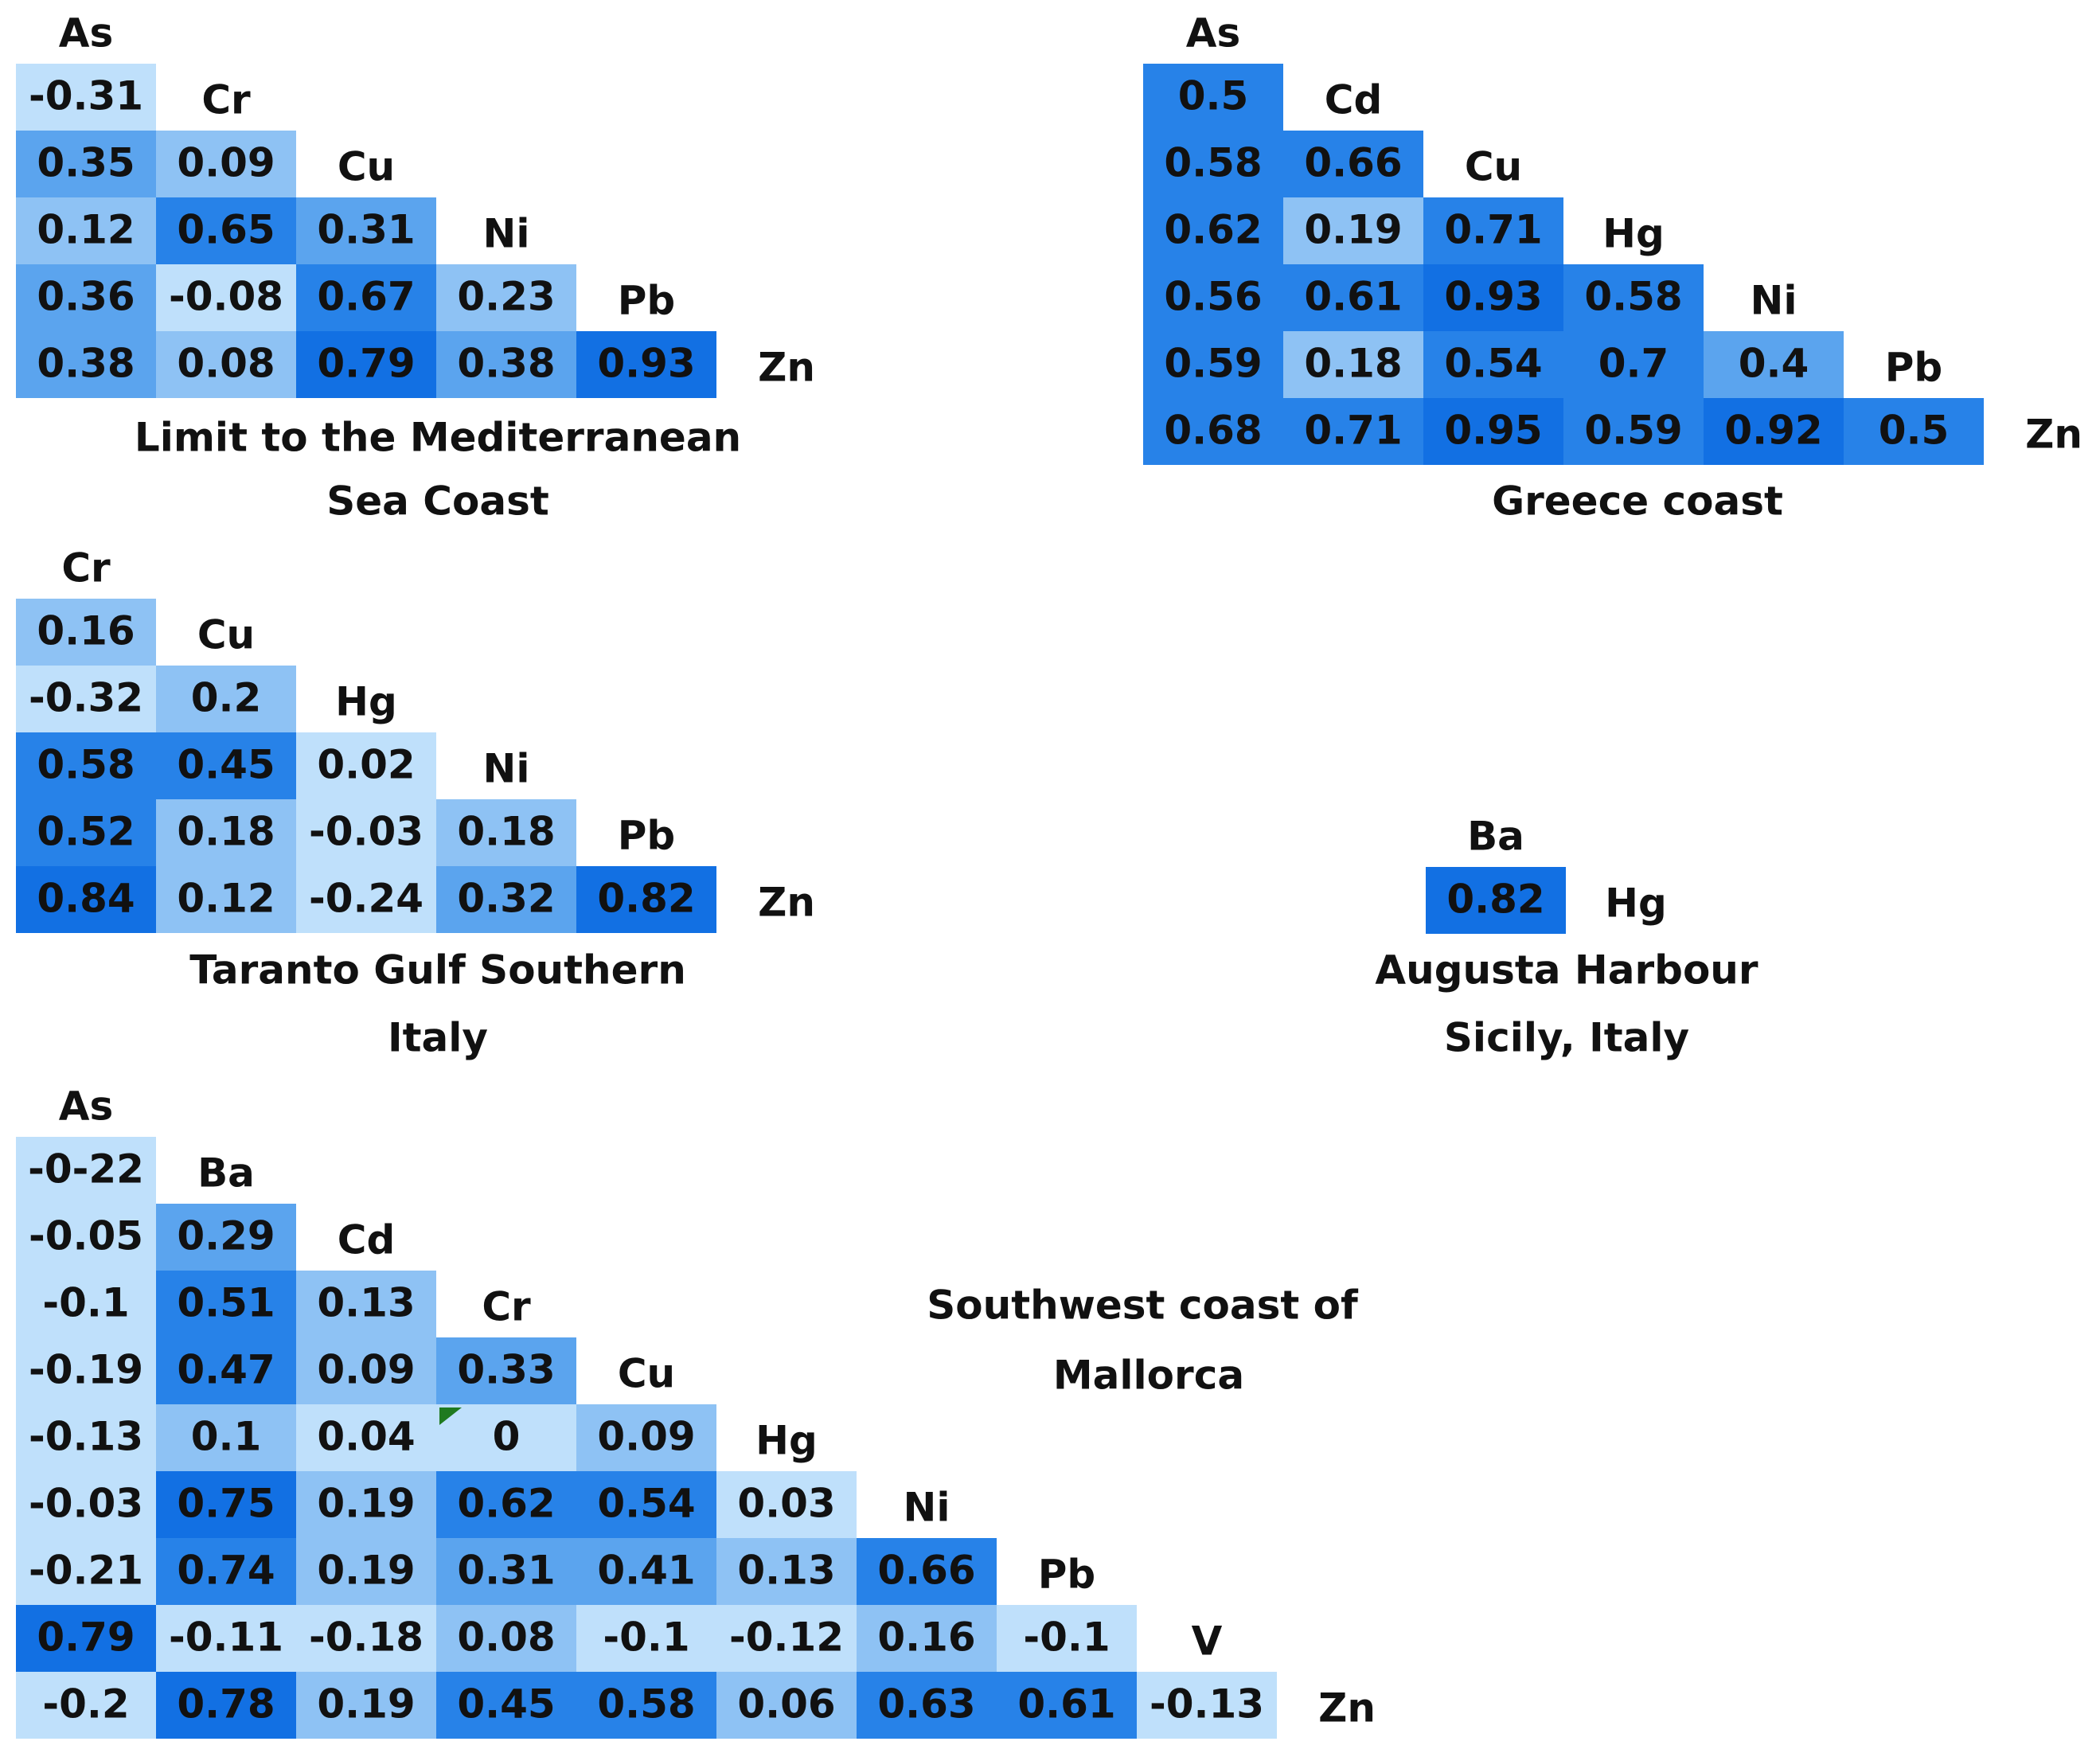 Image resolution: width=2100 pixels, height=1753 pixels. Describe the element at coordinates (86, 1169) in the screenshot. I see `cell-value-label: -0-22` at that location.